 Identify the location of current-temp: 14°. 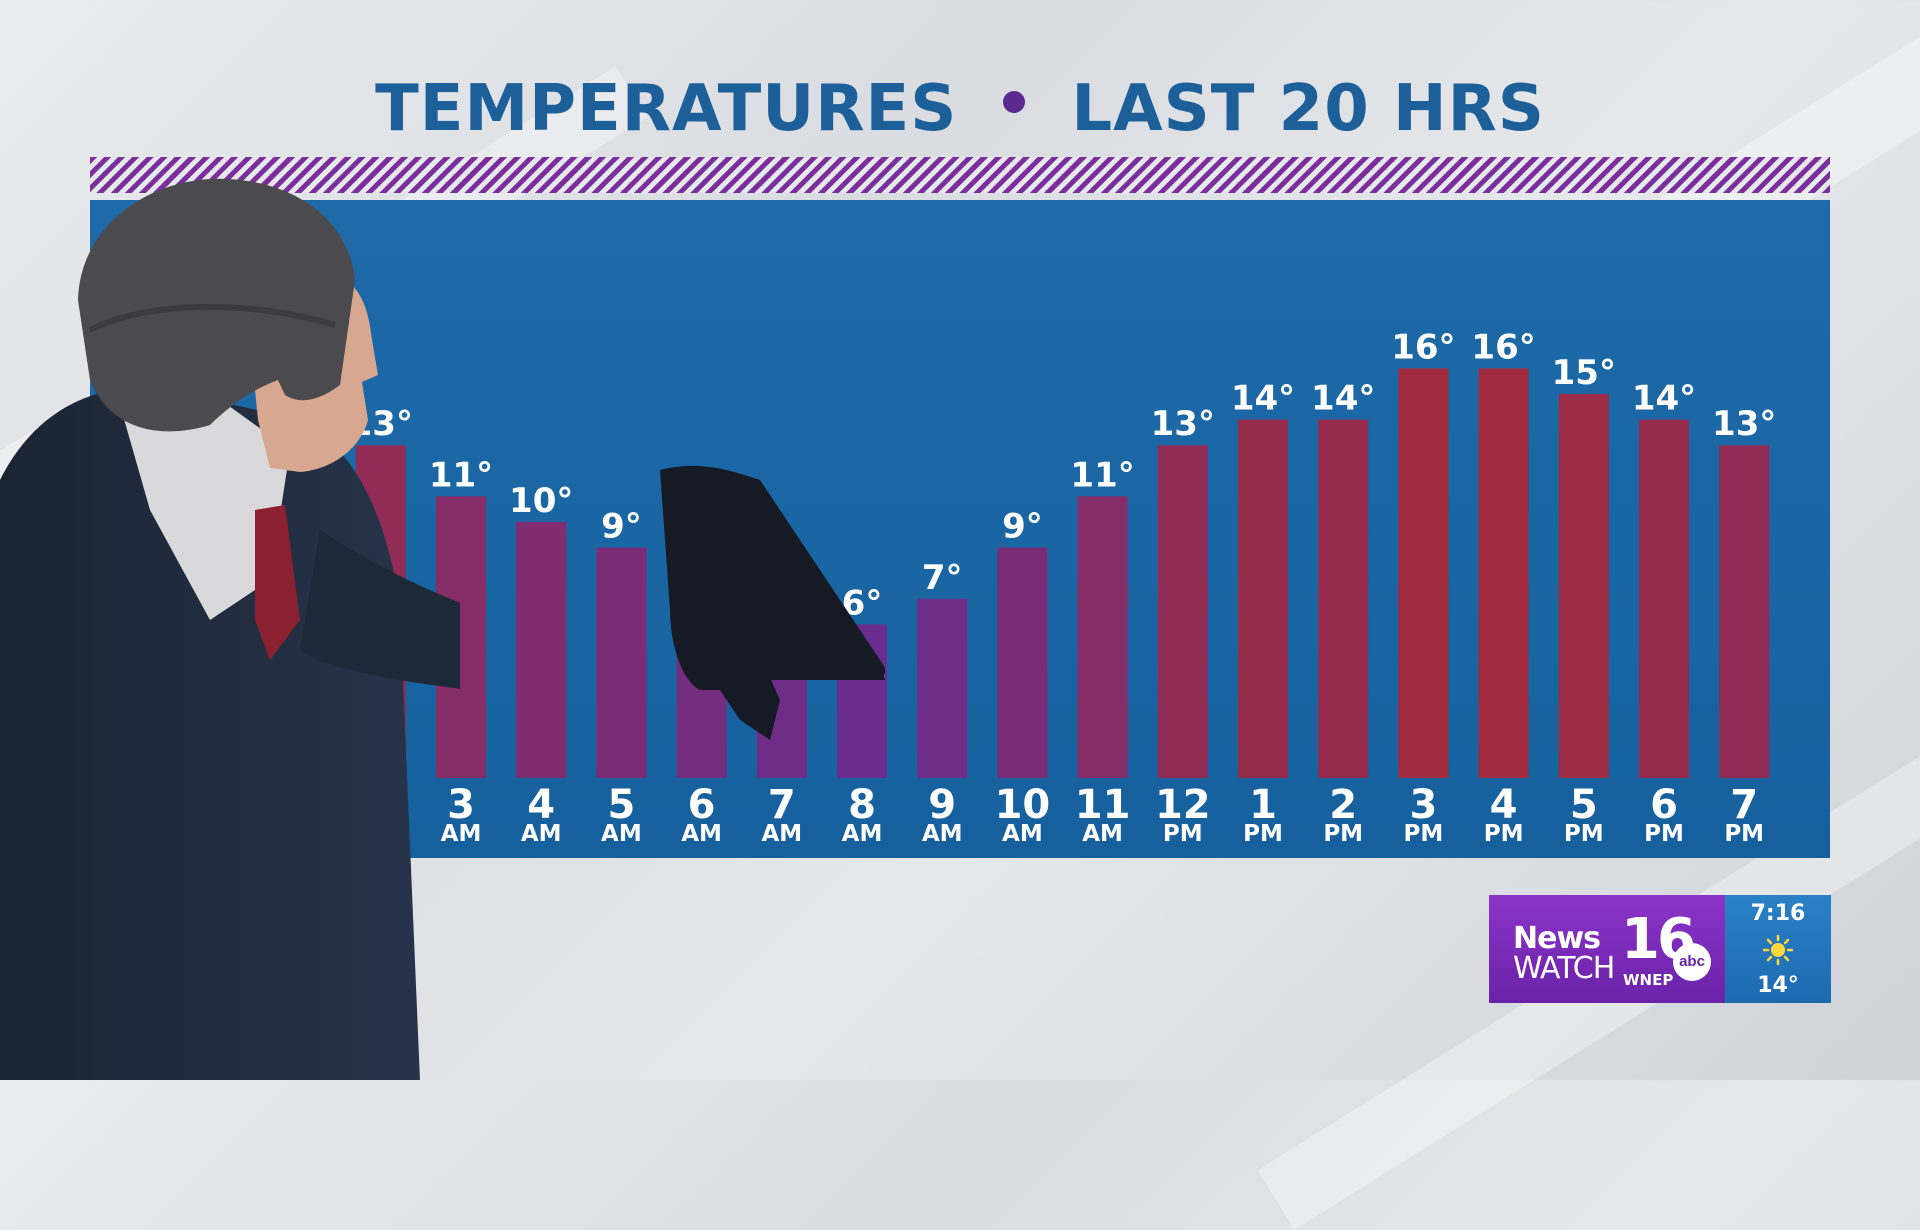
(1778, 985).